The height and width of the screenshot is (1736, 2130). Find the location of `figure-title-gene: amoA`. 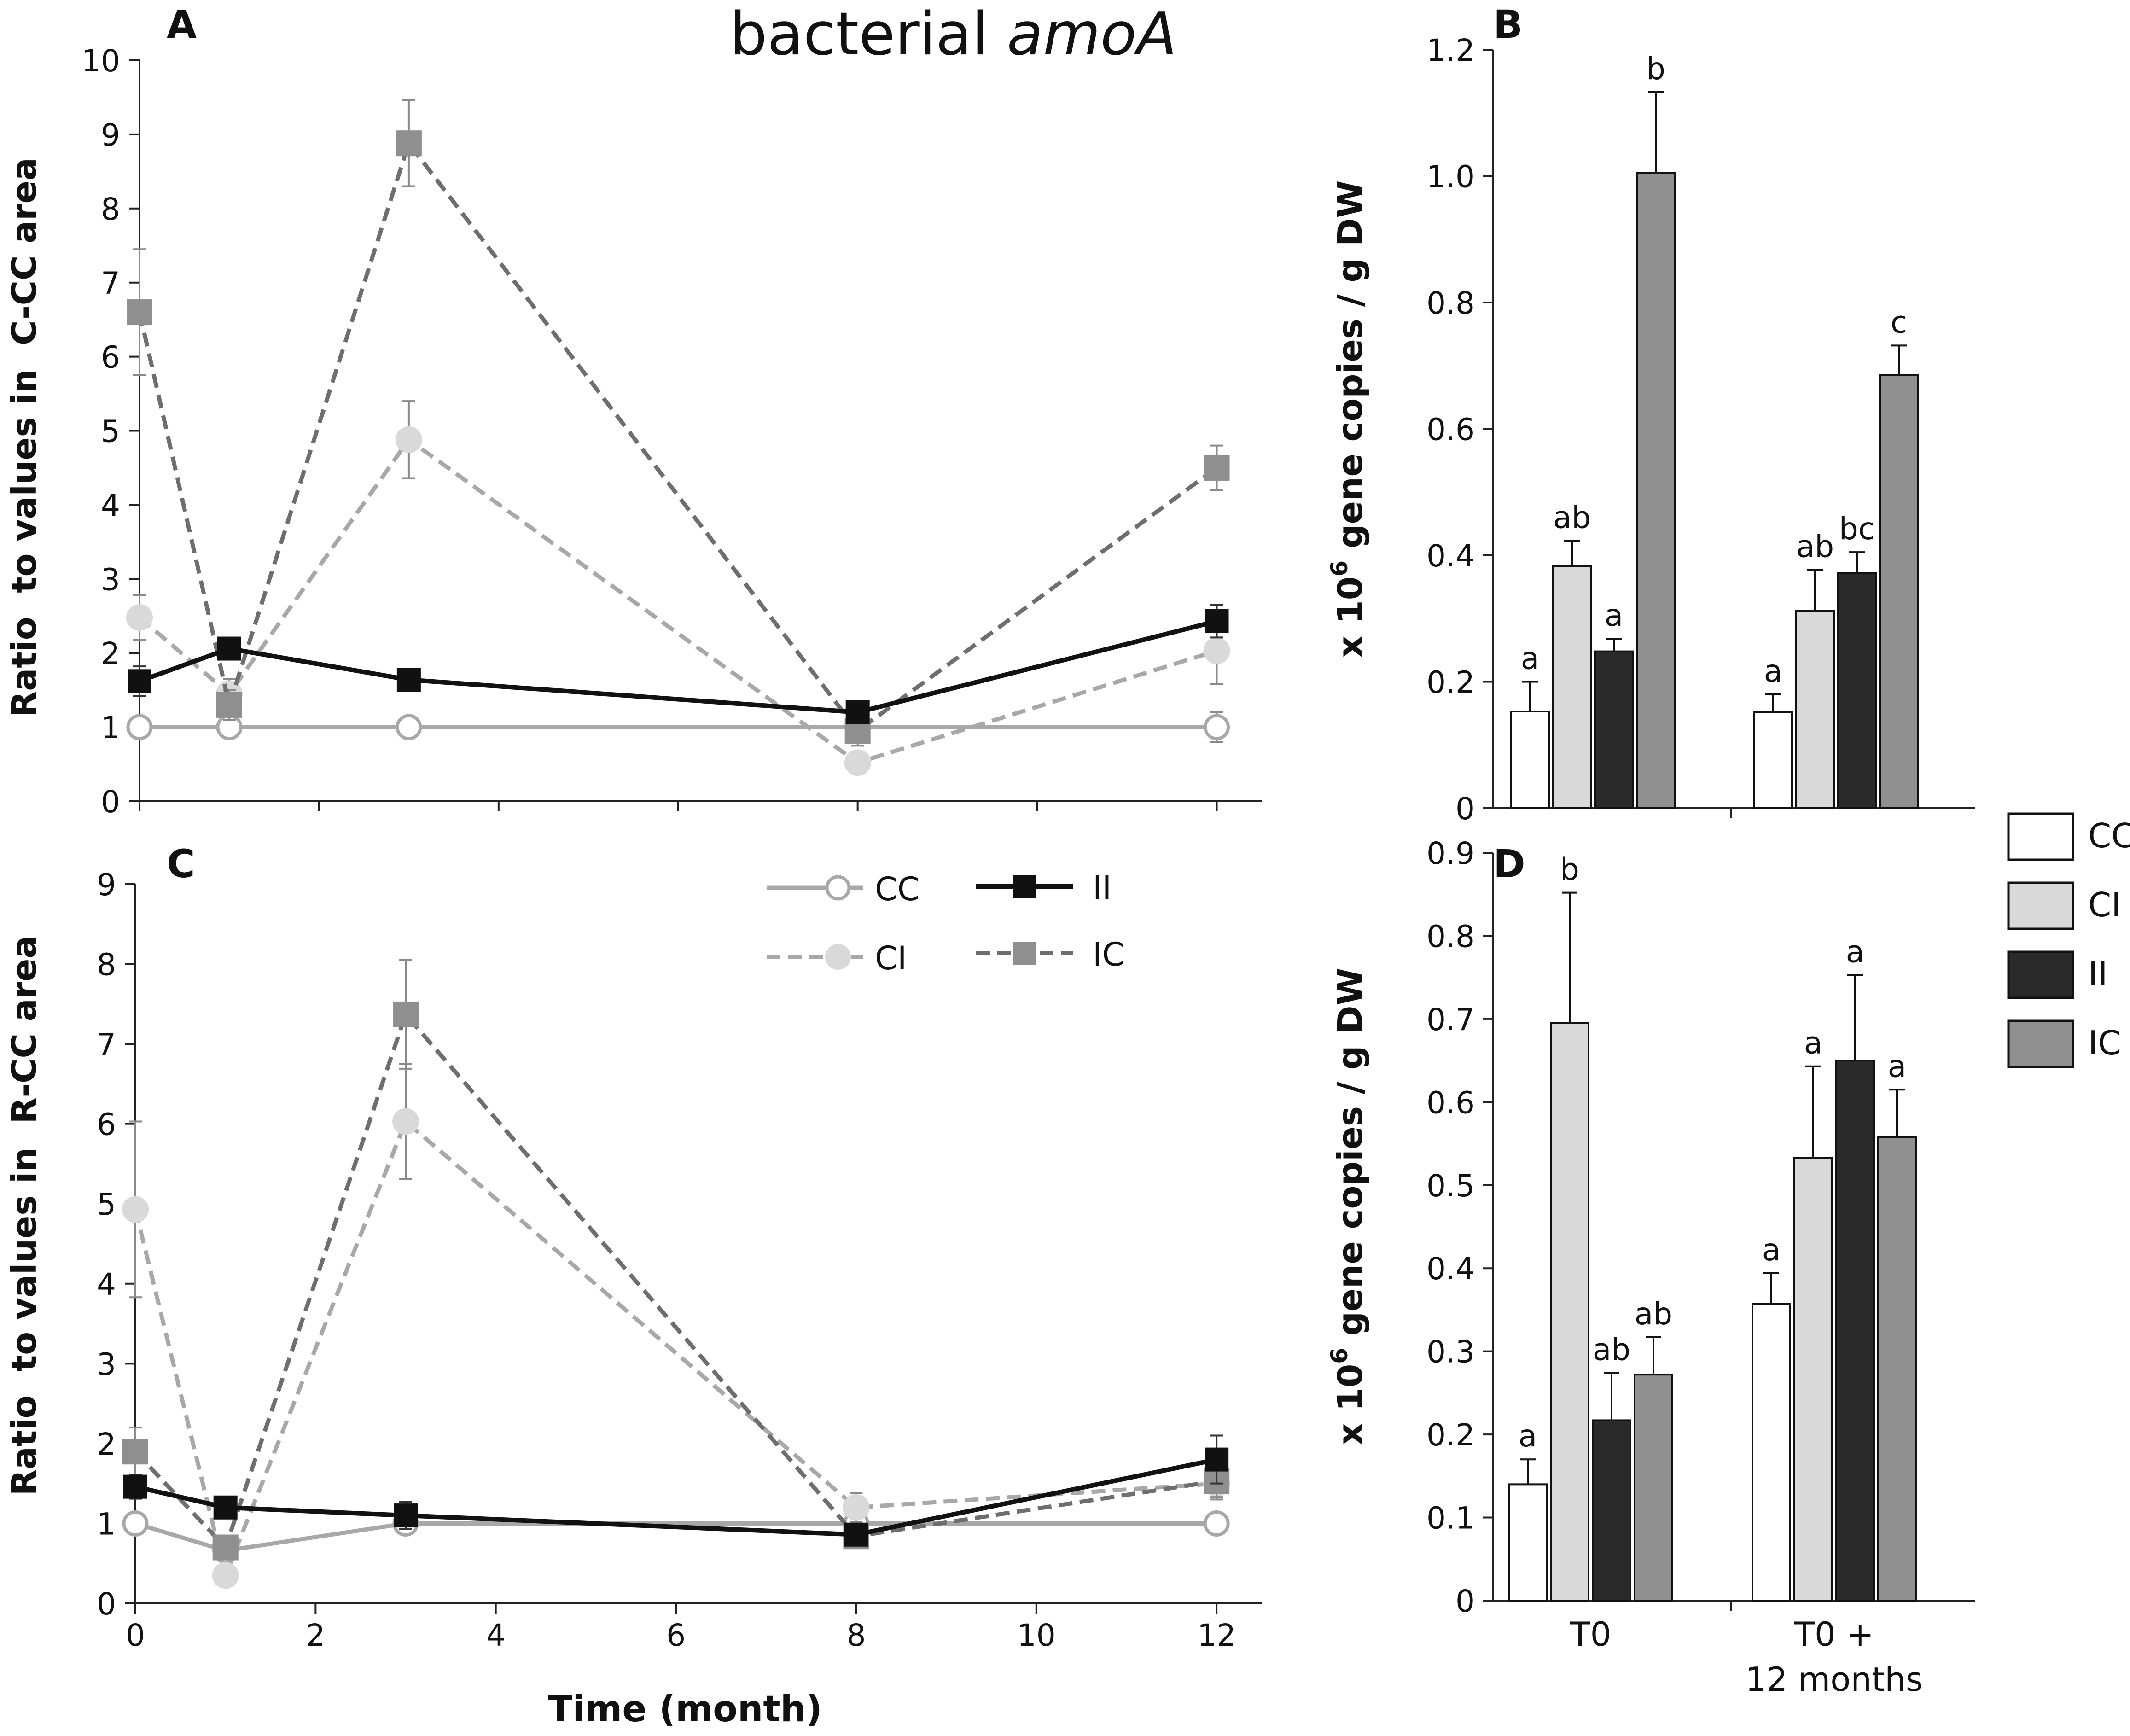

figure-title-gene: amoA is located at coordinates (1092, 34).